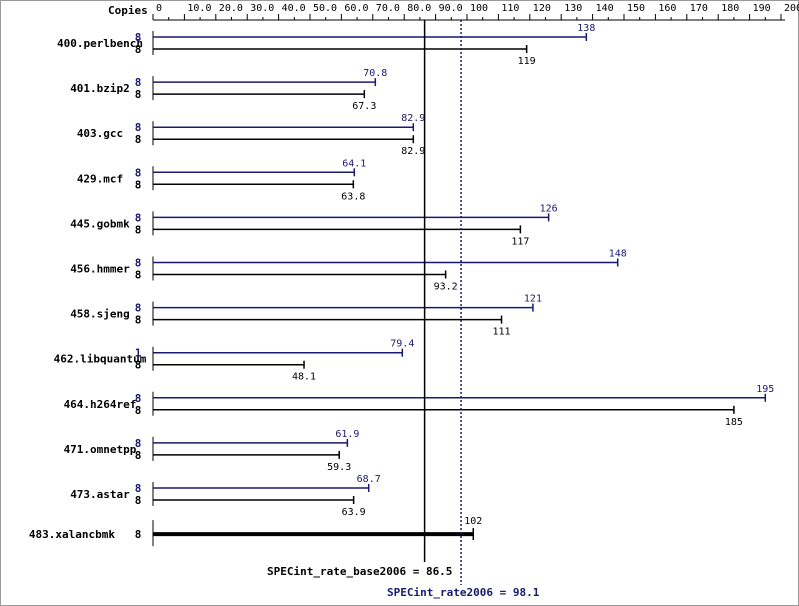 This screenshot has height=606, width=799. What do you see at coordinates (199, 8) in the screenshot?
I see `x-tick-label: 10.0` at bounding box center [199, 8].